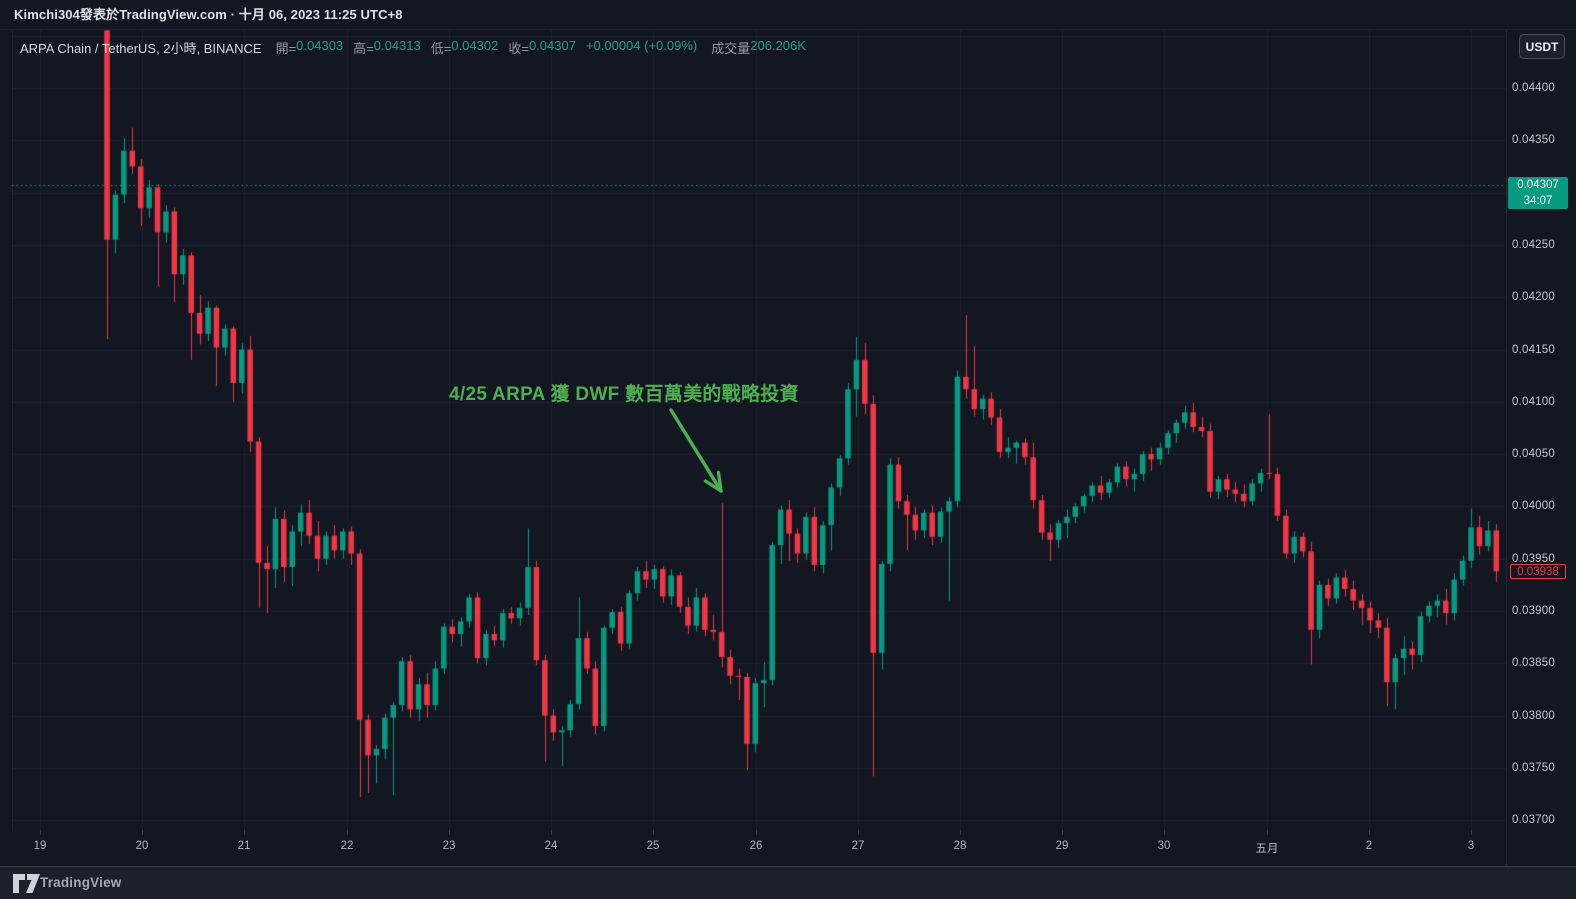 The width and height of the screenshot is (1576, 899). Describe the element at coordinates (1538, 185) in the screenshot. I see `last-price-value: 0.04307` at that location.